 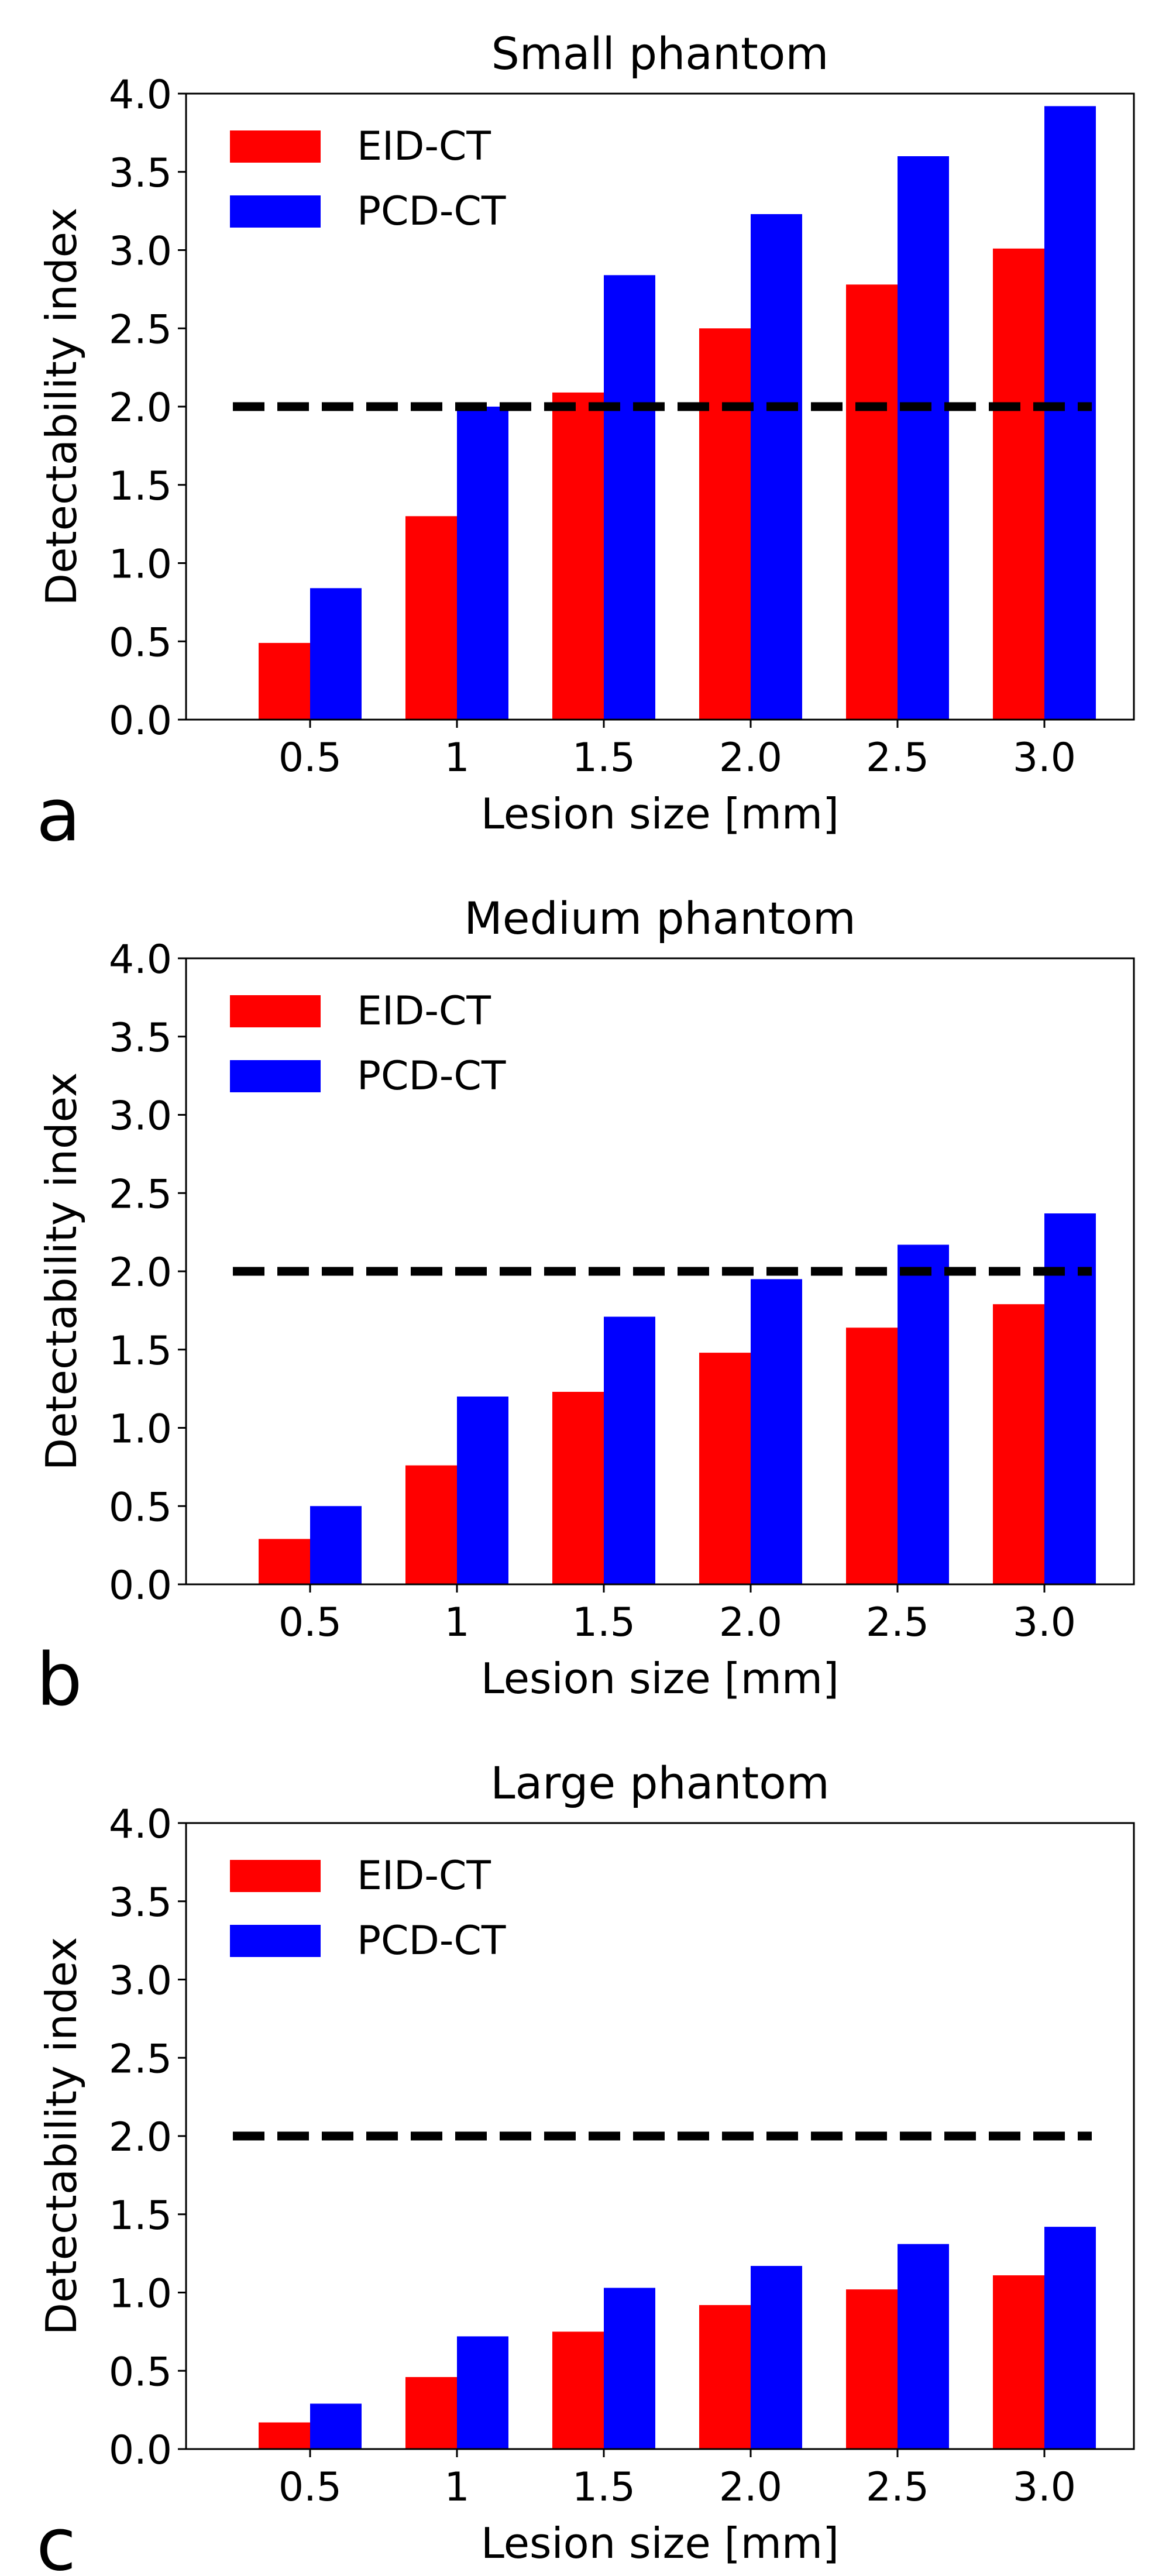 What do you see at coordinates (56, 2540) in the screenshot?
I see `panel-label: c` at bounding box center [56, 2540].